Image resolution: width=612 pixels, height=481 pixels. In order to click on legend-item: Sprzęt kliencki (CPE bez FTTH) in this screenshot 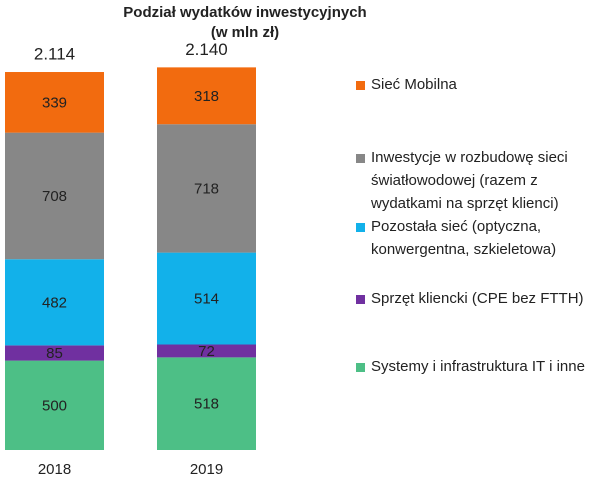, I will do `click(482, 298)`.